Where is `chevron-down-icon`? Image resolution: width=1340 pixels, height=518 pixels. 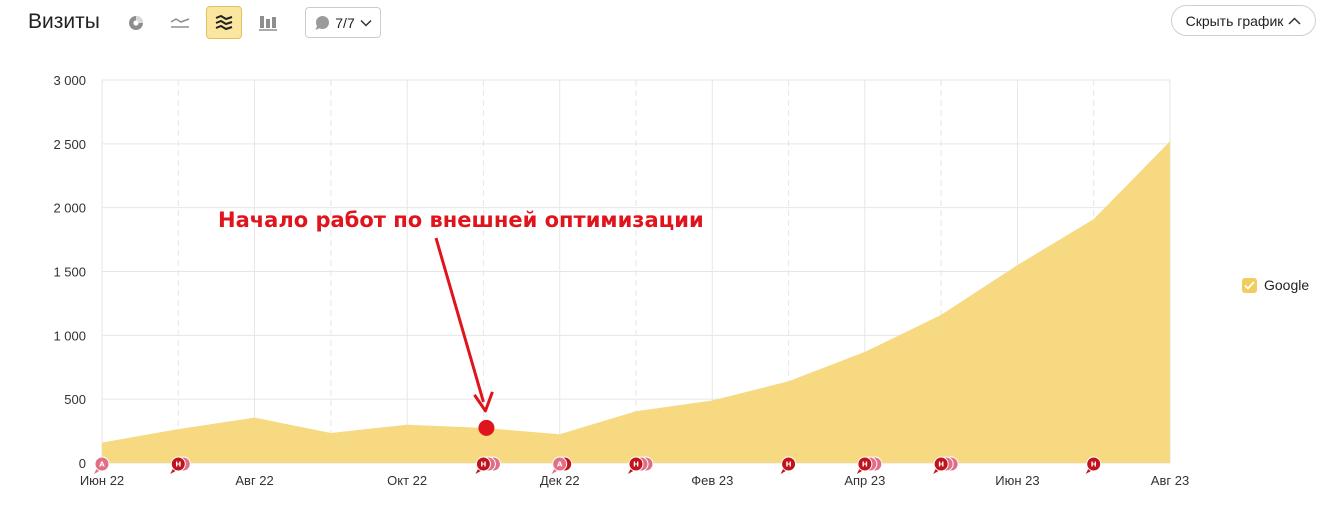
chevron-down-icon is located at coordinates (366, 23).